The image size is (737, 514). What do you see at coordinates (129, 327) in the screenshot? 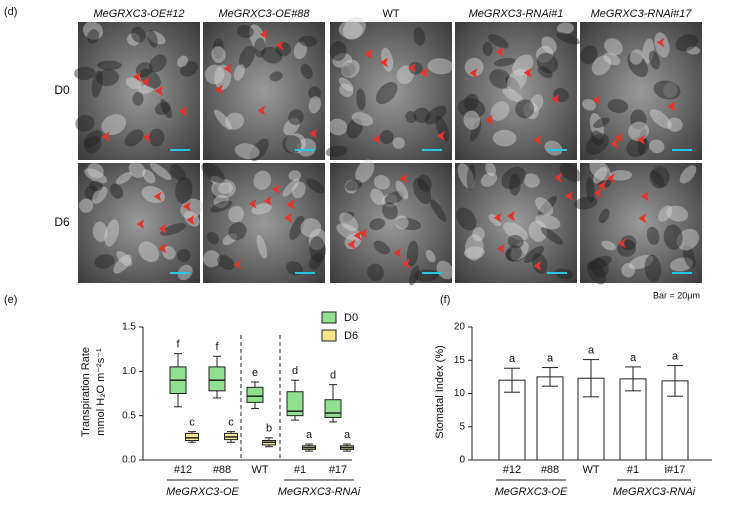
I see `y-tick-label: 1.5` at bounding box center [129, 327].